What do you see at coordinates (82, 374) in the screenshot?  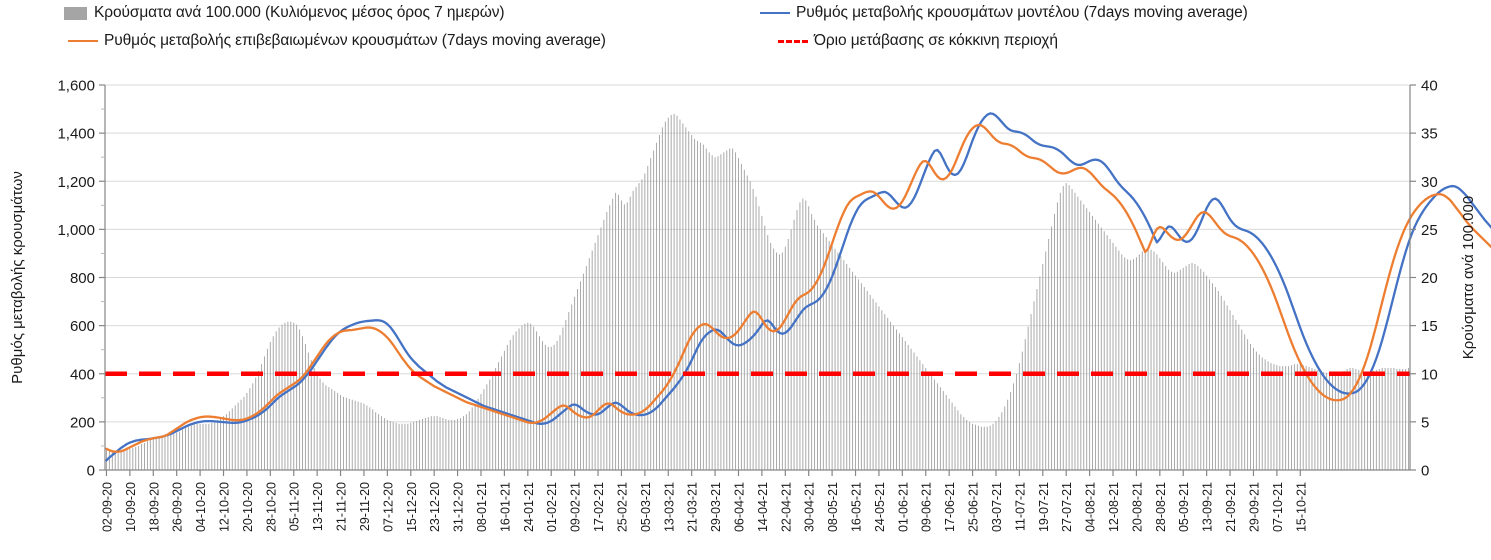 I see `y-tick-label-left: 400` at bounding box center [82, 374].